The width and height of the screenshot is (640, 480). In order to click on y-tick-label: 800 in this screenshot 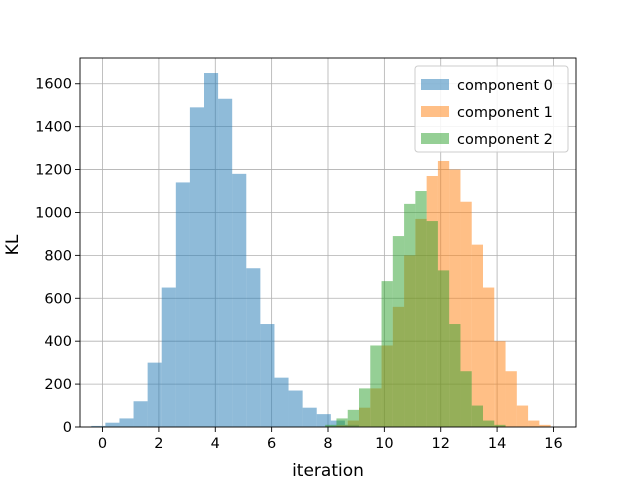, I will do `click(58, 256)`.